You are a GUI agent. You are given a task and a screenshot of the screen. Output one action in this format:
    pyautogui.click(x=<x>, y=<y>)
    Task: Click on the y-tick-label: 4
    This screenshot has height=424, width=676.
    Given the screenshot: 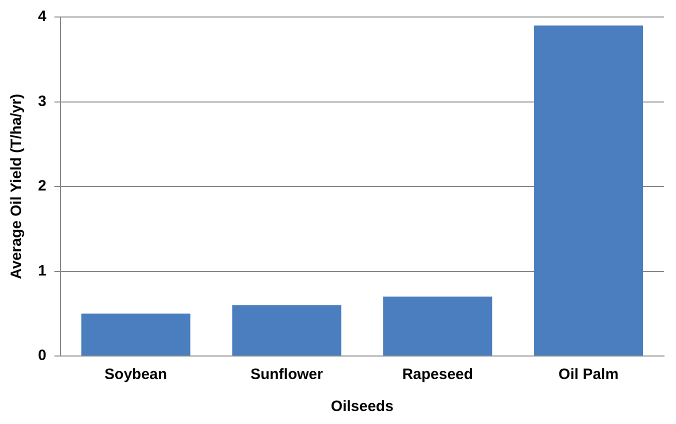 What is the action you would take?
    pyautogui.click(x=42, y=17)
    